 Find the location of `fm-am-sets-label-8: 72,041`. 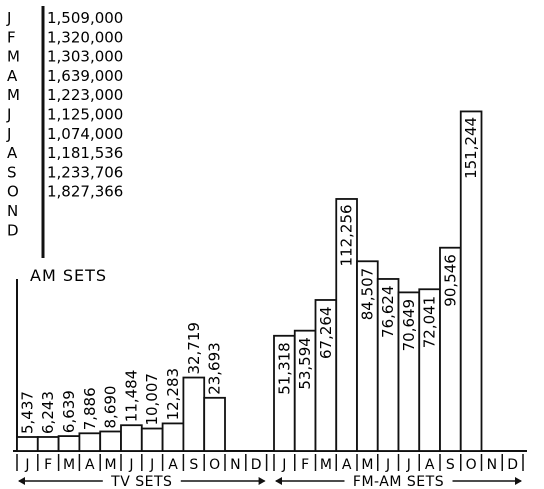

fm-am-sets-label-8: 72,041 is located at coordinates (430, 322).